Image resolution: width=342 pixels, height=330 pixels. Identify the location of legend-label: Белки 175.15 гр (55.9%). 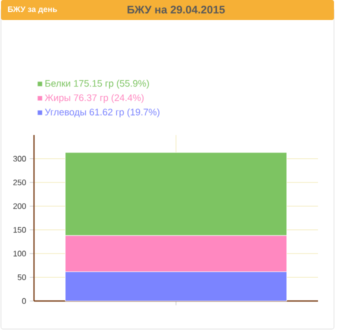
(97, 84).